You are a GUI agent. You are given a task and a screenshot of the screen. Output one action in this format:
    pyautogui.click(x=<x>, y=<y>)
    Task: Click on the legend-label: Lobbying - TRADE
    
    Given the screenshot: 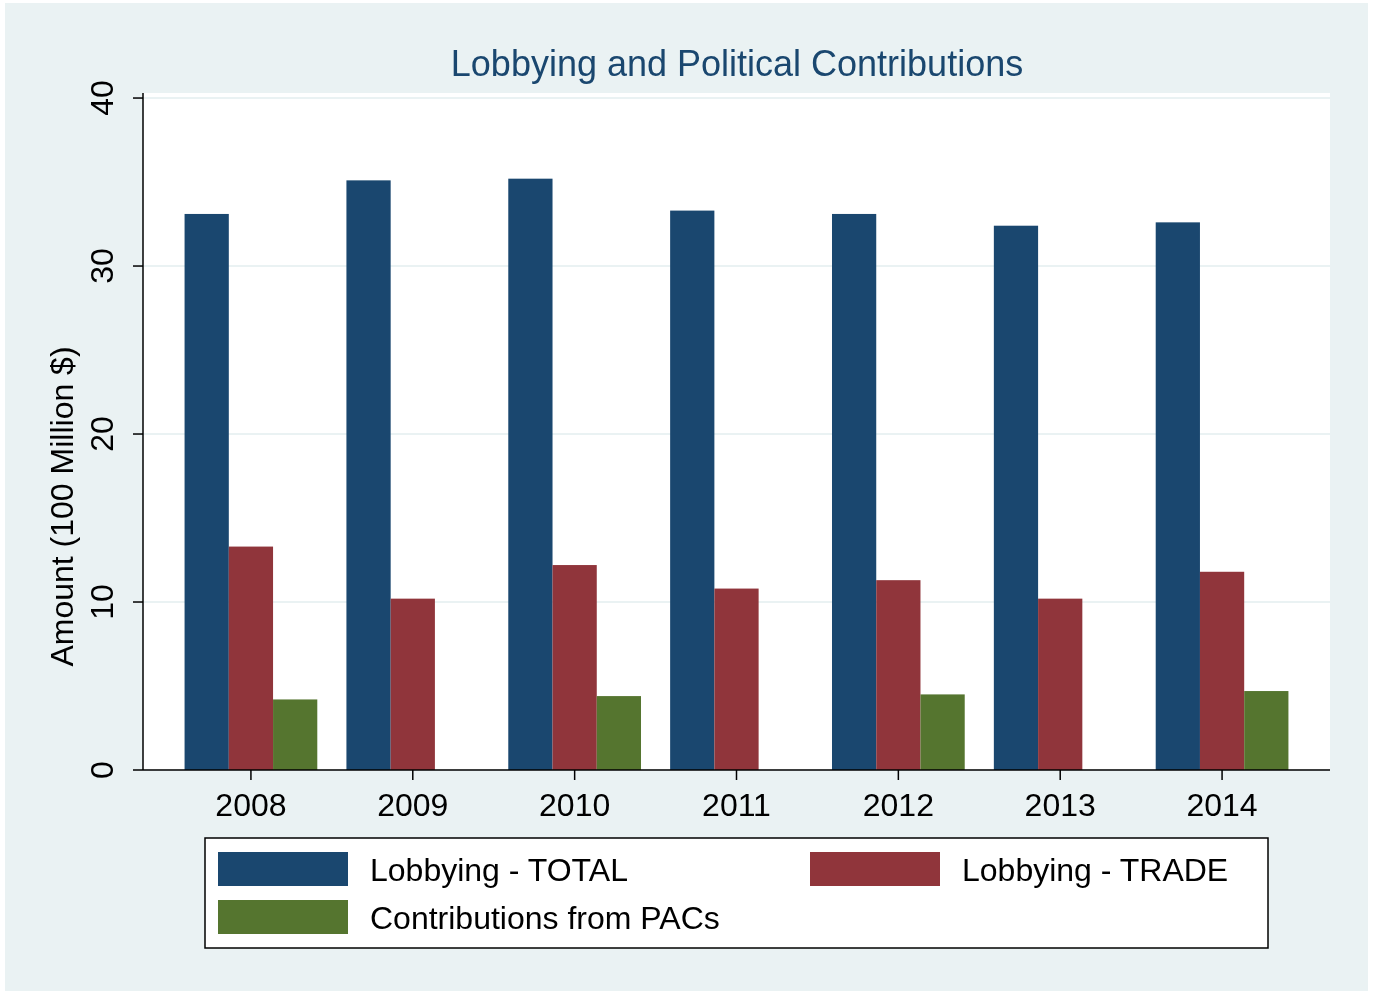 What is the action you would take?
    pyautogui.click(x=1095, y=870)
    